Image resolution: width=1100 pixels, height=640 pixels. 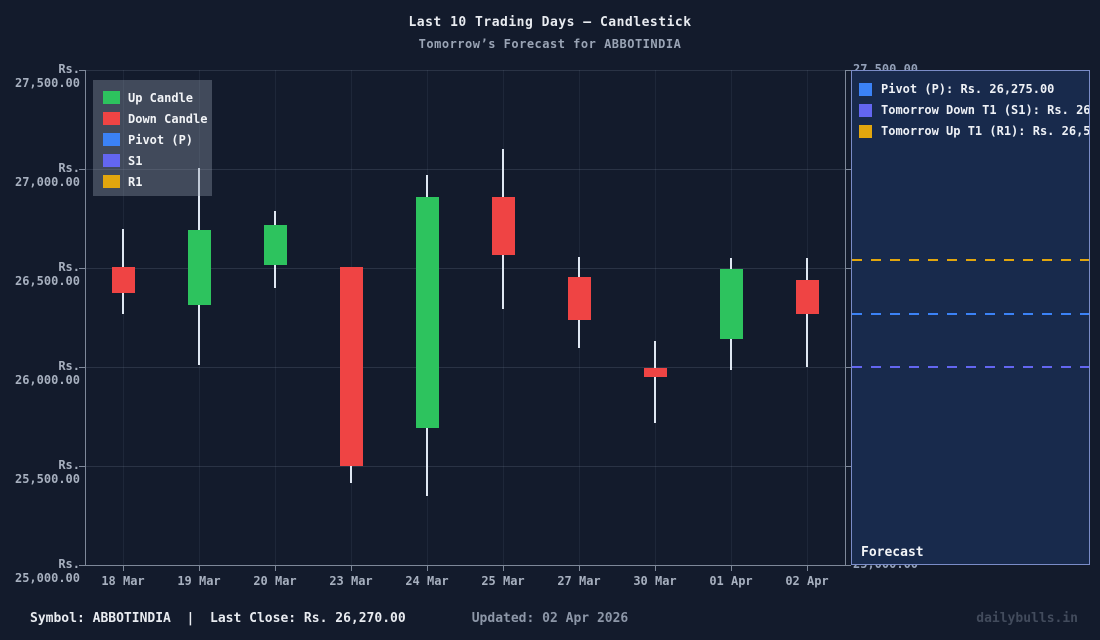 I want to click on legend-label: Up Candle, so click(x=161, y=97).